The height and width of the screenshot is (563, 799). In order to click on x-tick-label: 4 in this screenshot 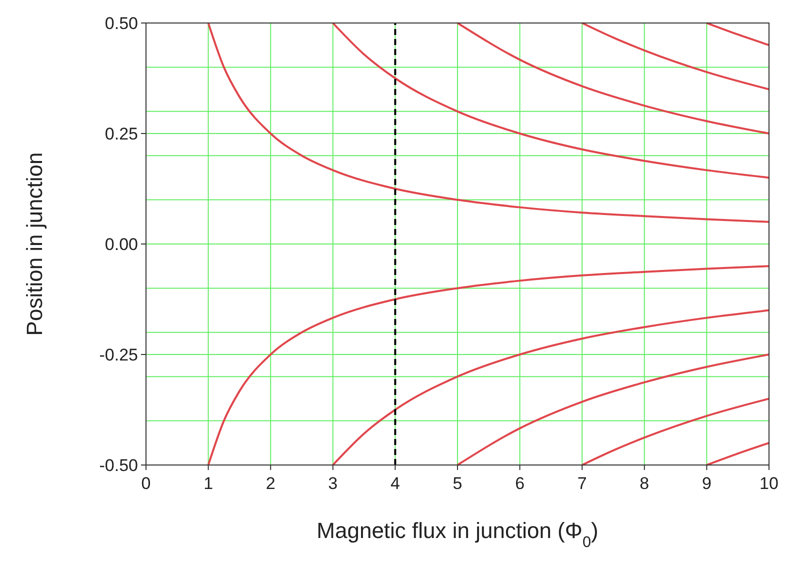, I will do `click(395, 483)`.